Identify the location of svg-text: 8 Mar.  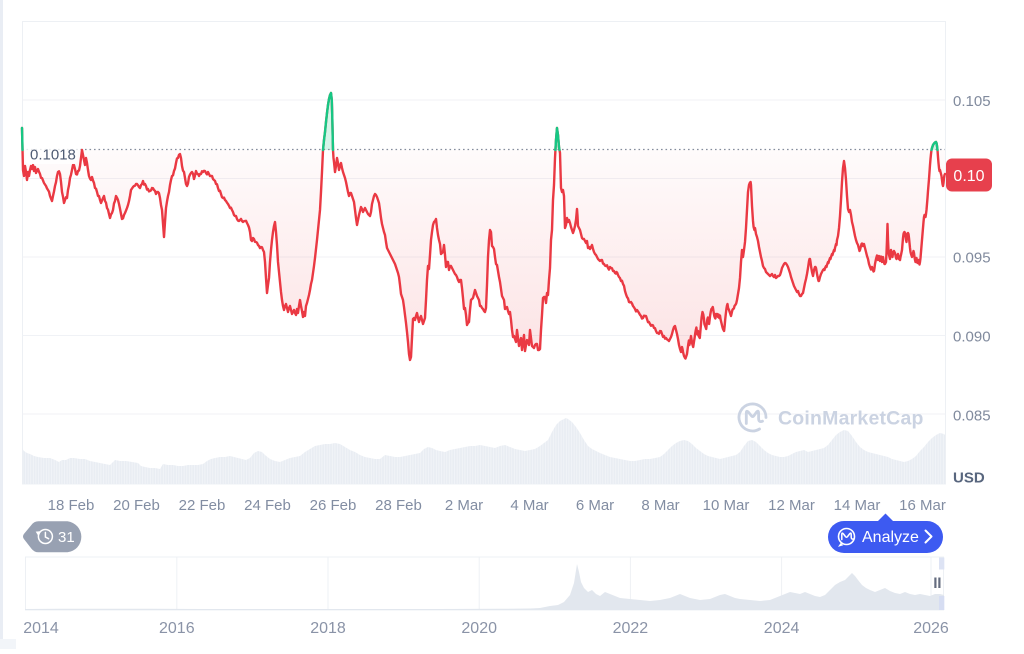
(660, 505).